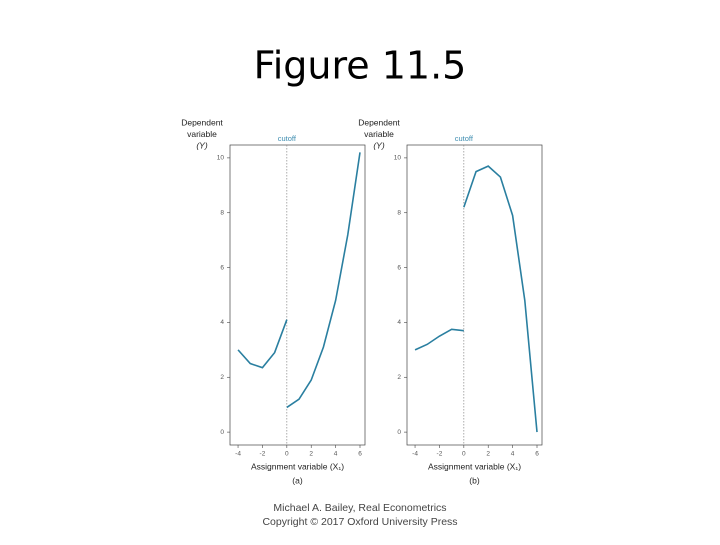 The width and height of the screenshot is (720, 545). What do you see at coordinates (359, 508) in the screenshot?
I see `footer-line: Michael A. Bailey, Real Econometrics` at bounding box center [359, 508].